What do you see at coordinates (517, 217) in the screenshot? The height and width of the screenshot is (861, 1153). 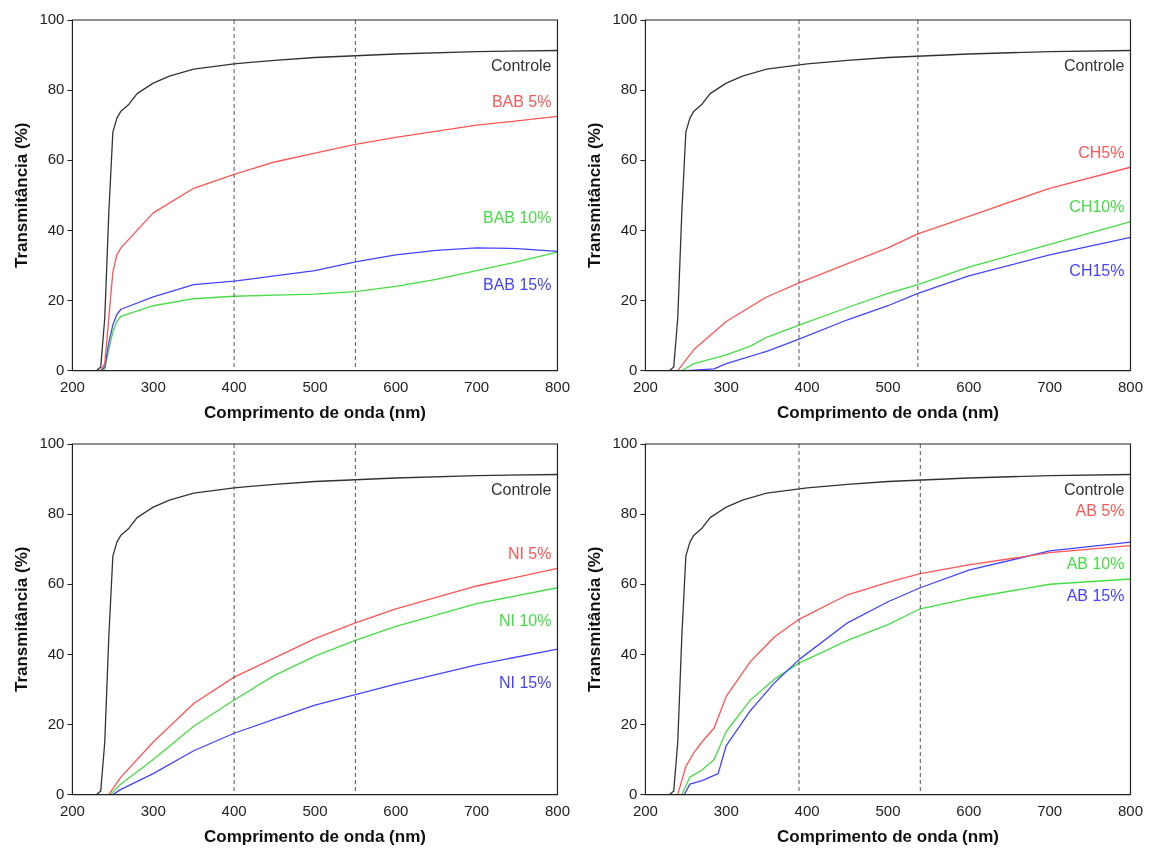 I see `series-label: BAB 10%` at bounding box center [517, 217].